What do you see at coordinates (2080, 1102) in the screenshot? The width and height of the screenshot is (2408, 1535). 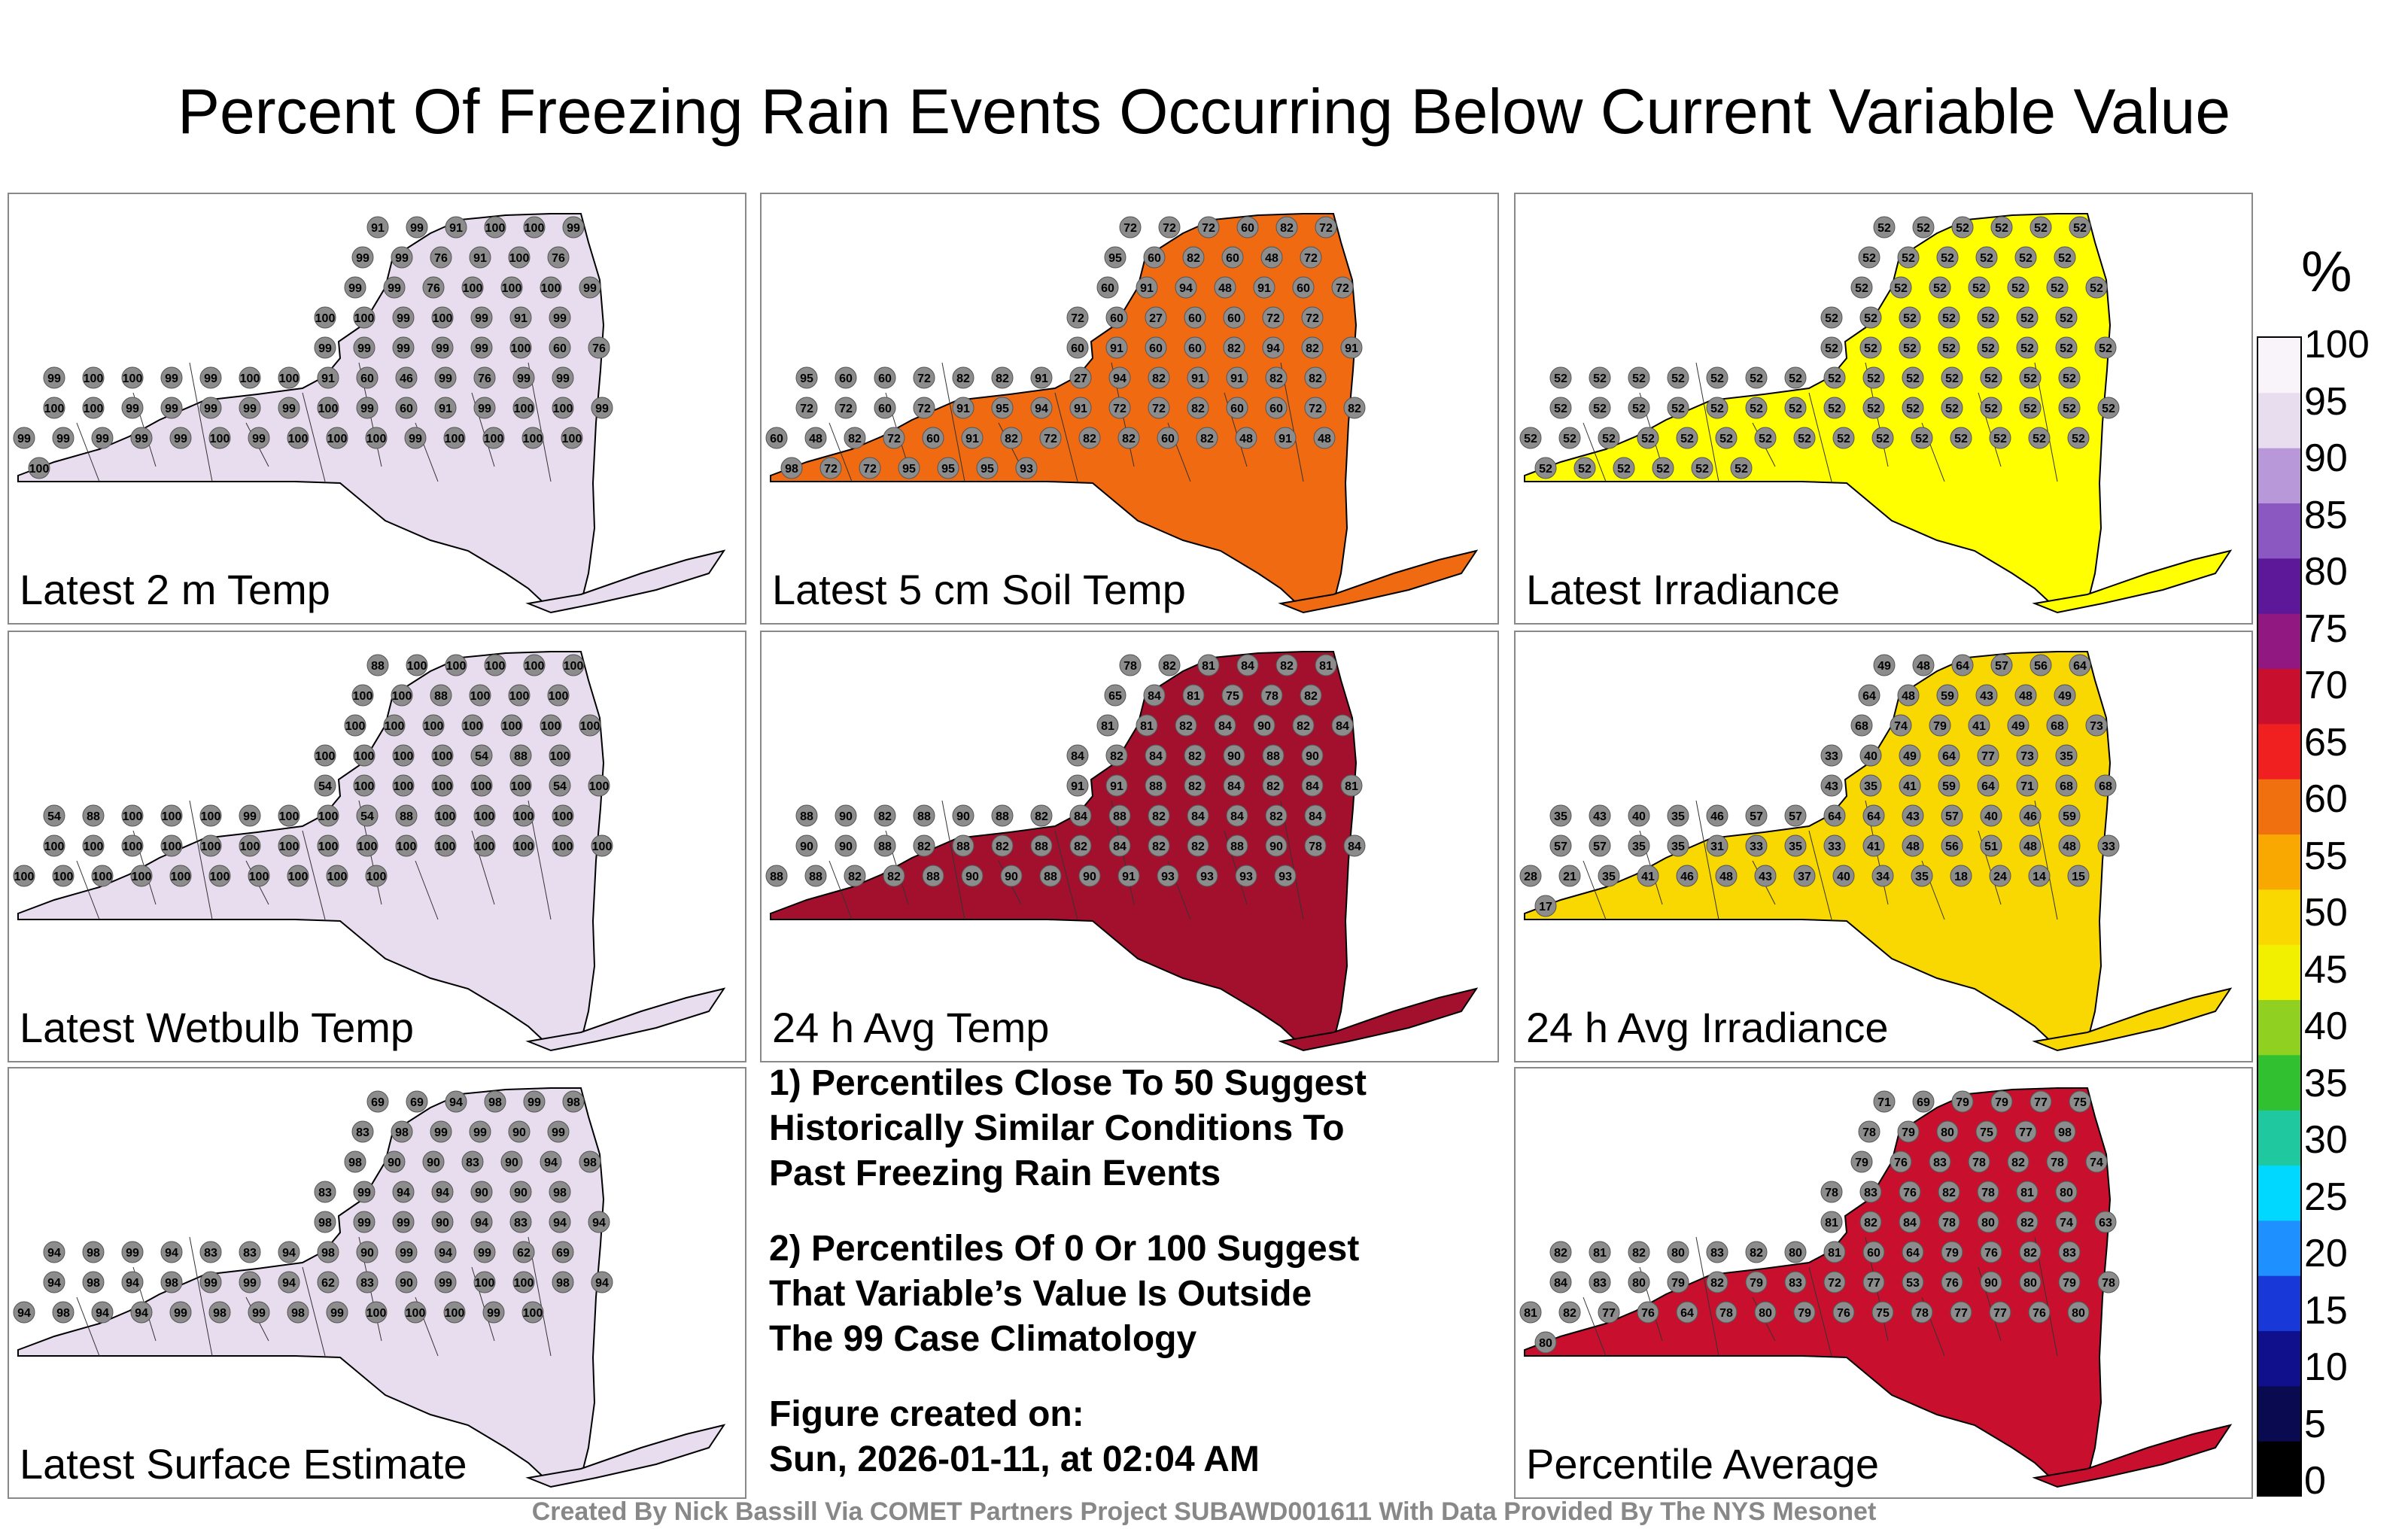 I see `station-value: 75` at bounding box center [2080, 1102].